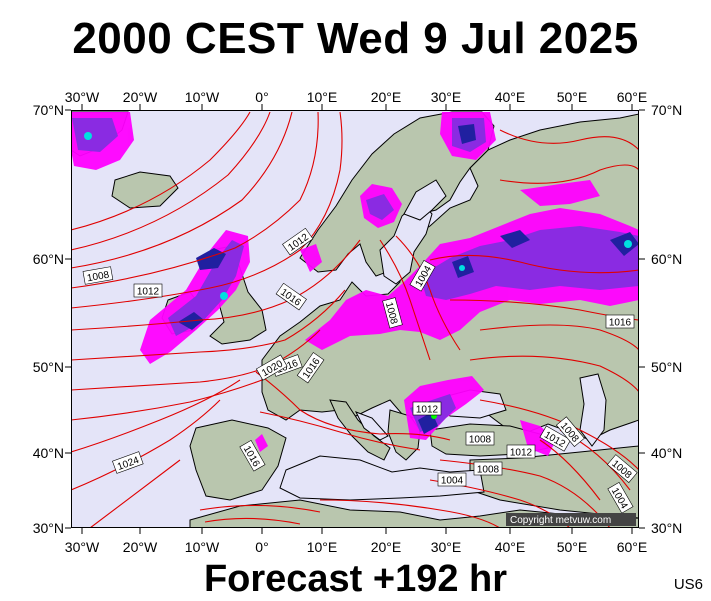  Describe the element at coordinates (632, 547) in the screenshot. I see `lon-label-bottom: 60°E` at that location.